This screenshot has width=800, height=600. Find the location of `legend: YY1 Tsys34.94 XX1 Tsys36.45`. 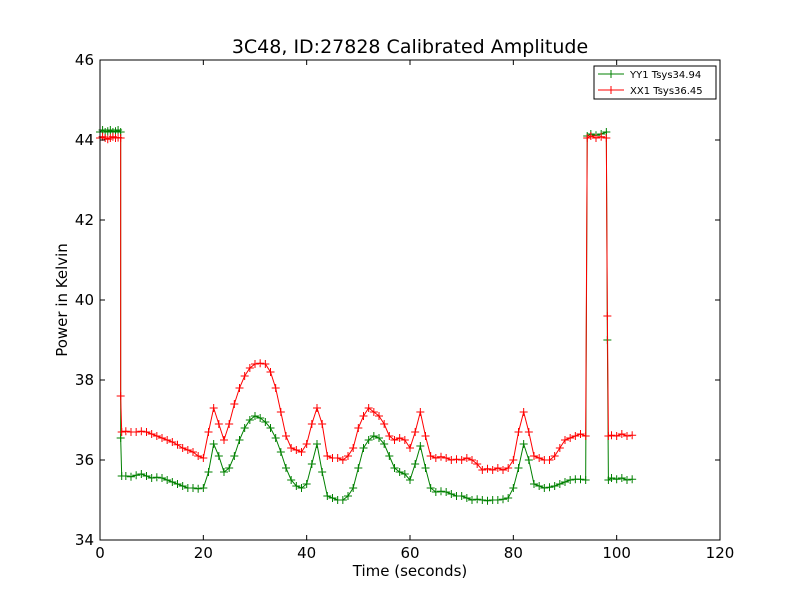

legend: YY1 Tsys34.94 XX1 Tsys36.45 is located at coordinates (655, 82).